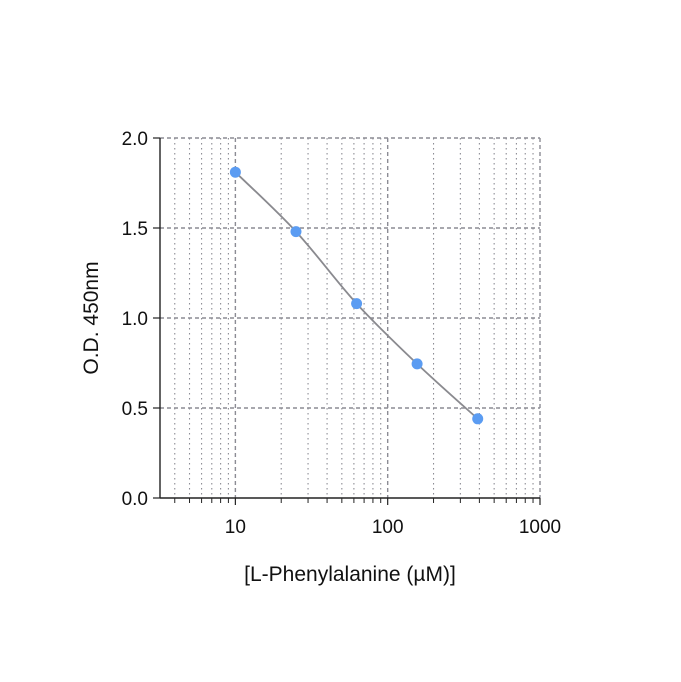 The height and width of the screenshot is (682, 681). I want to click on y-tick-label: 0.5, so click(135, 409).